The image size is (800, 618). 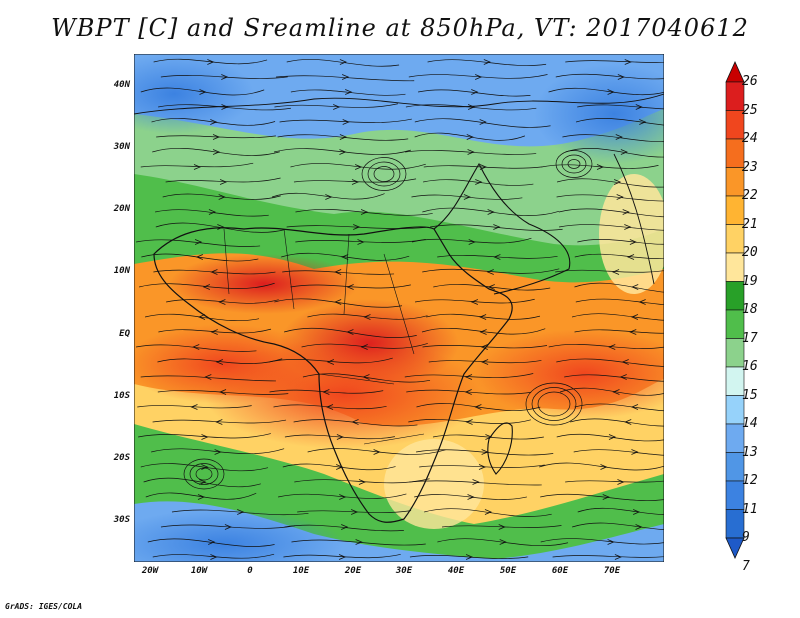 What do you see at coordinates (121, 520) in the screenshot?
I see `lat-label: 30S` at bounding box center [121, 520].